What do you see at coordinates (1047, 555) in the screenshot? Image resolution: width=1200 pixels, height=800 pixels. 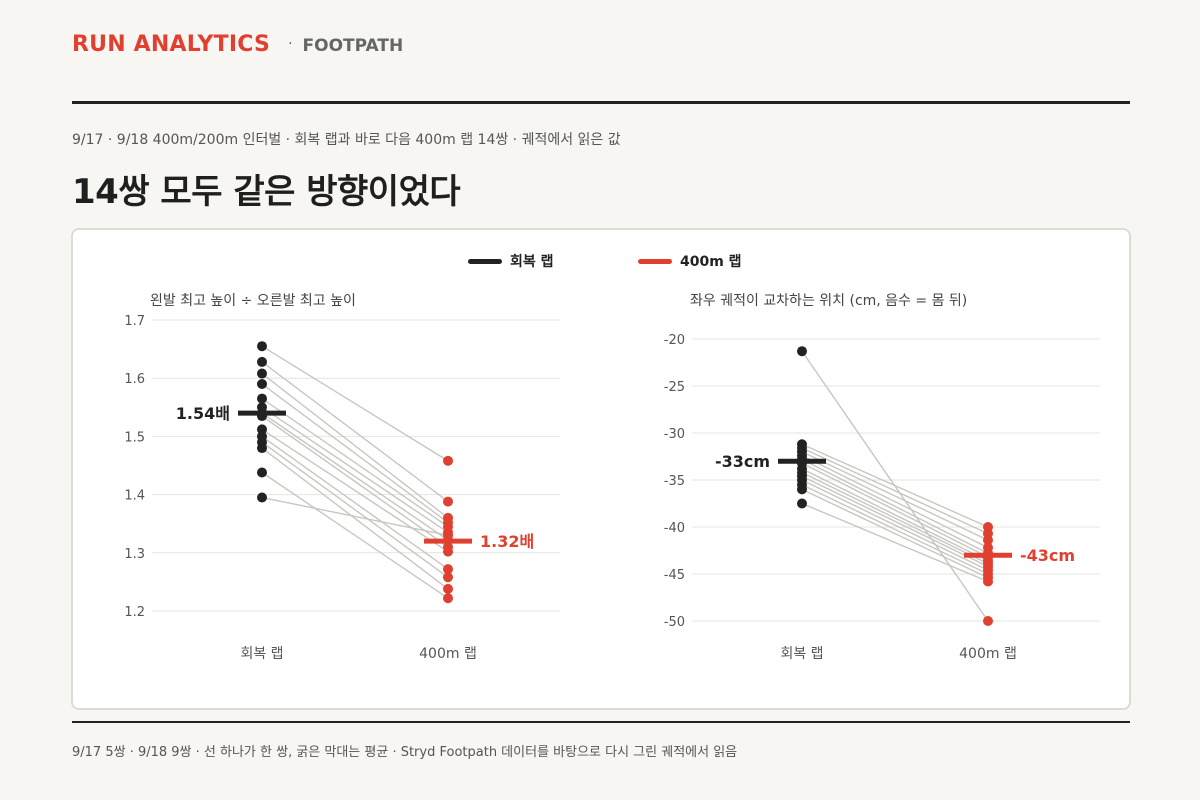 I see `cross-position-mean-label-fast: -43cm` at bounding box center [1047, 555].